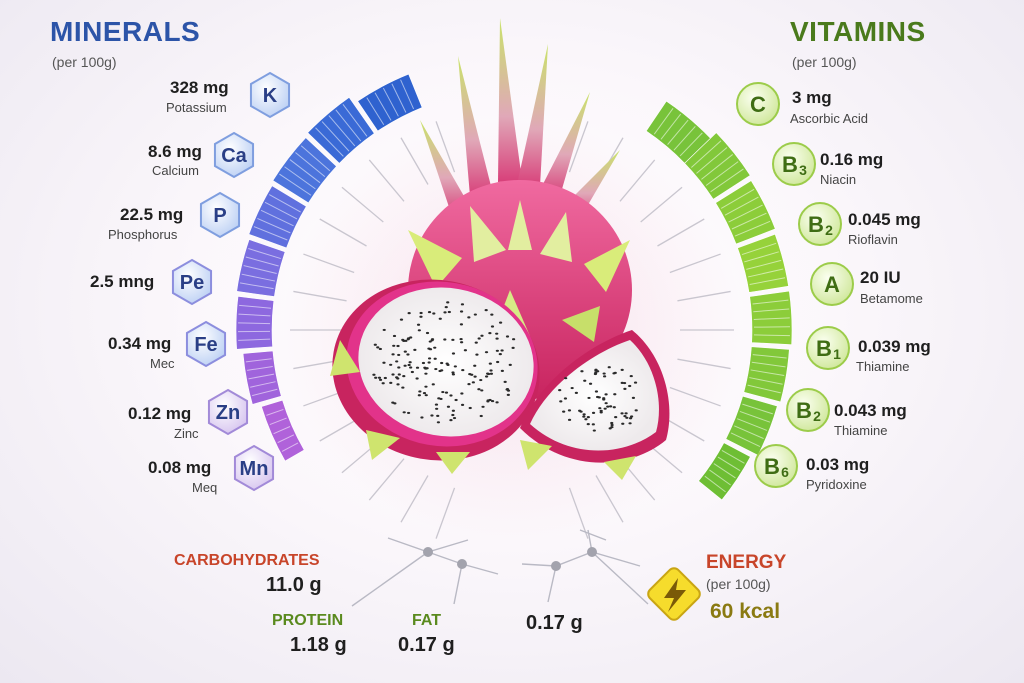 This screenshot has height=683, width=1024. Describe the element at coordinates (554, 623) in the screenshot. I see `extra-nutrient-value: 0.17 g` at that location.